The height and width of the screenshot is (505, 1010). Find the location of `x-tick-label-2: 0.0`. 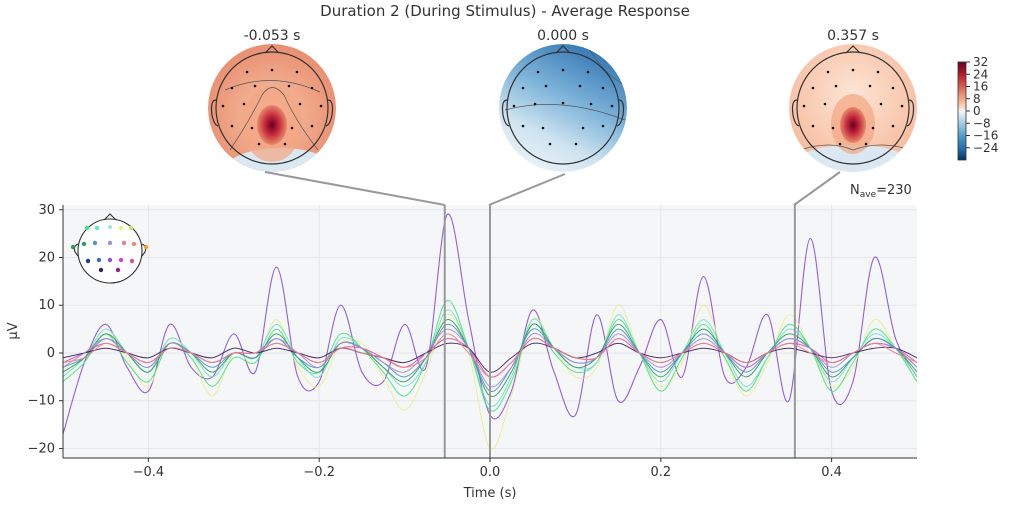

x-tick-label-2: 0.0 is located at coordinates (490, 472).